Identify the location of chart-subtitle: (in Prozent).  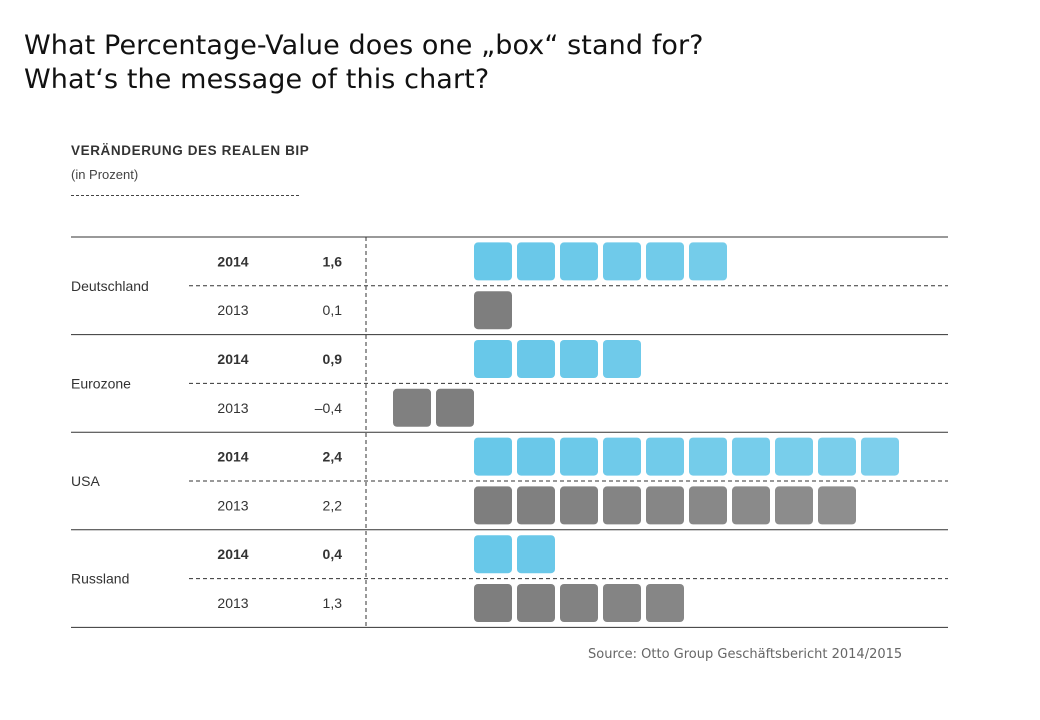
(105, 174).